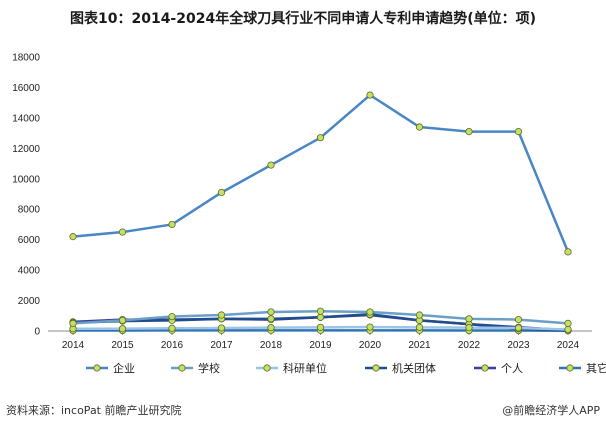  I want to click on legend-label: 科研单位, so click(305, 368).